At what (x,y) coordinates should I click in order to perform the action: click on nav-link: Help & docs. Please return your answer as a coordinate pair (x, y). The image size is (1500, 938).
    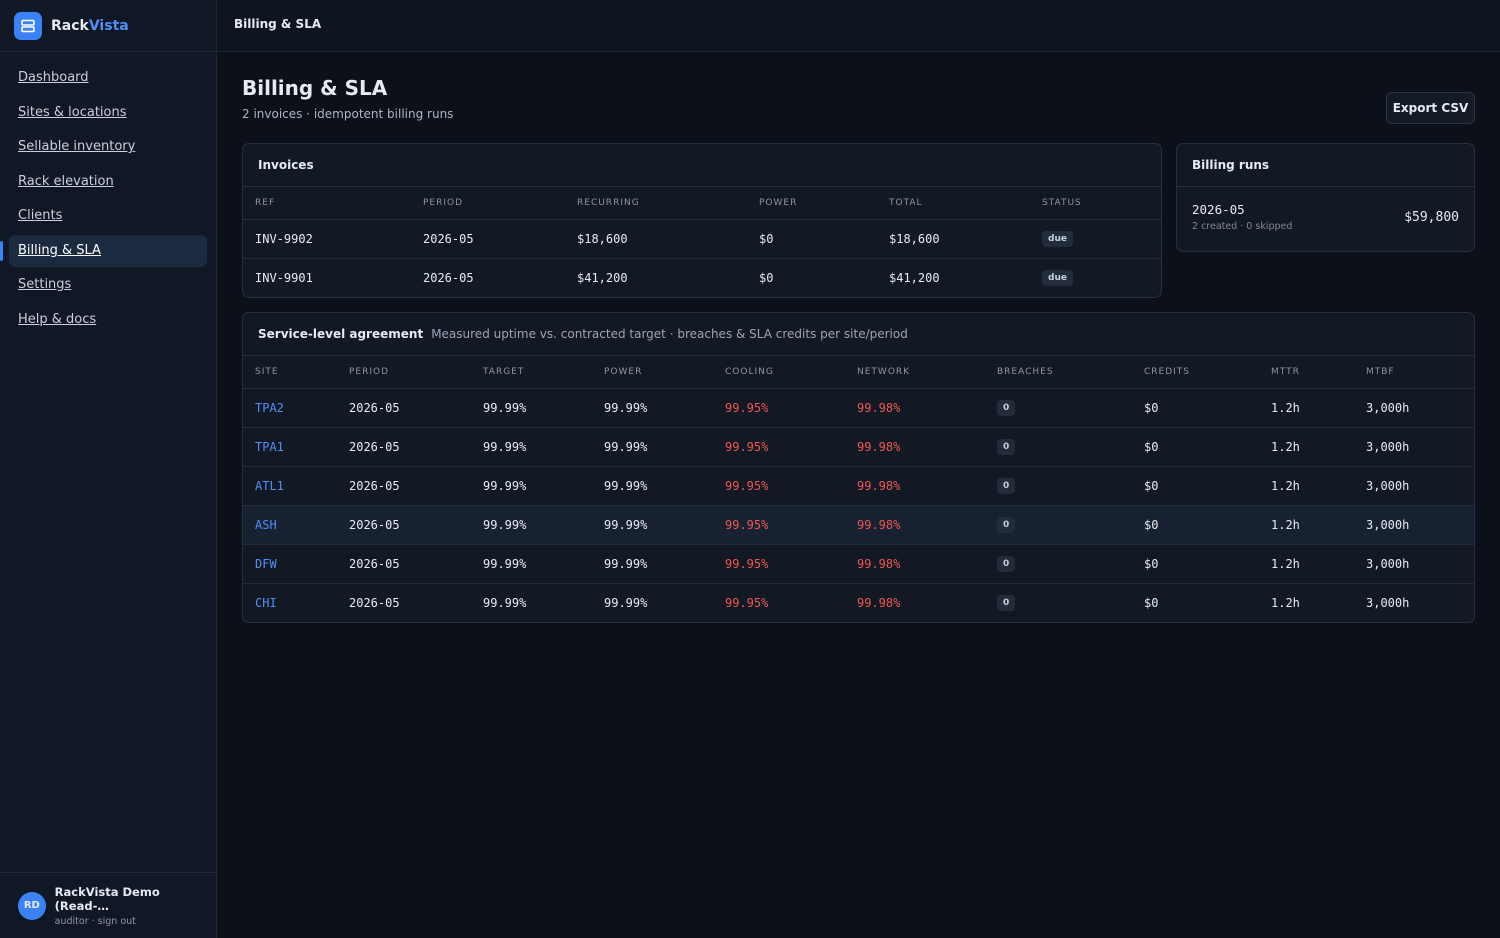
    Looking at the image, I should click on (57, 319).